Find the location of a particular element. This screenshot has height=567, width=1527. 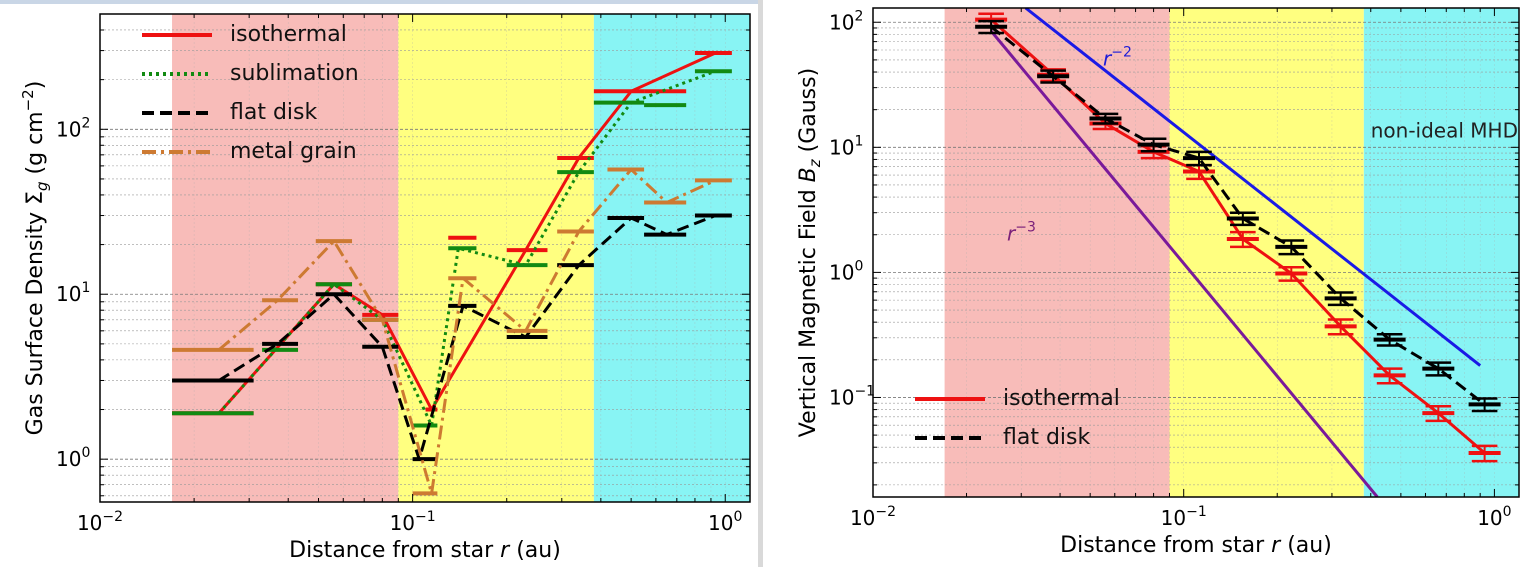

legend: isothermal flat disk is located at coordinates (1017, 418).